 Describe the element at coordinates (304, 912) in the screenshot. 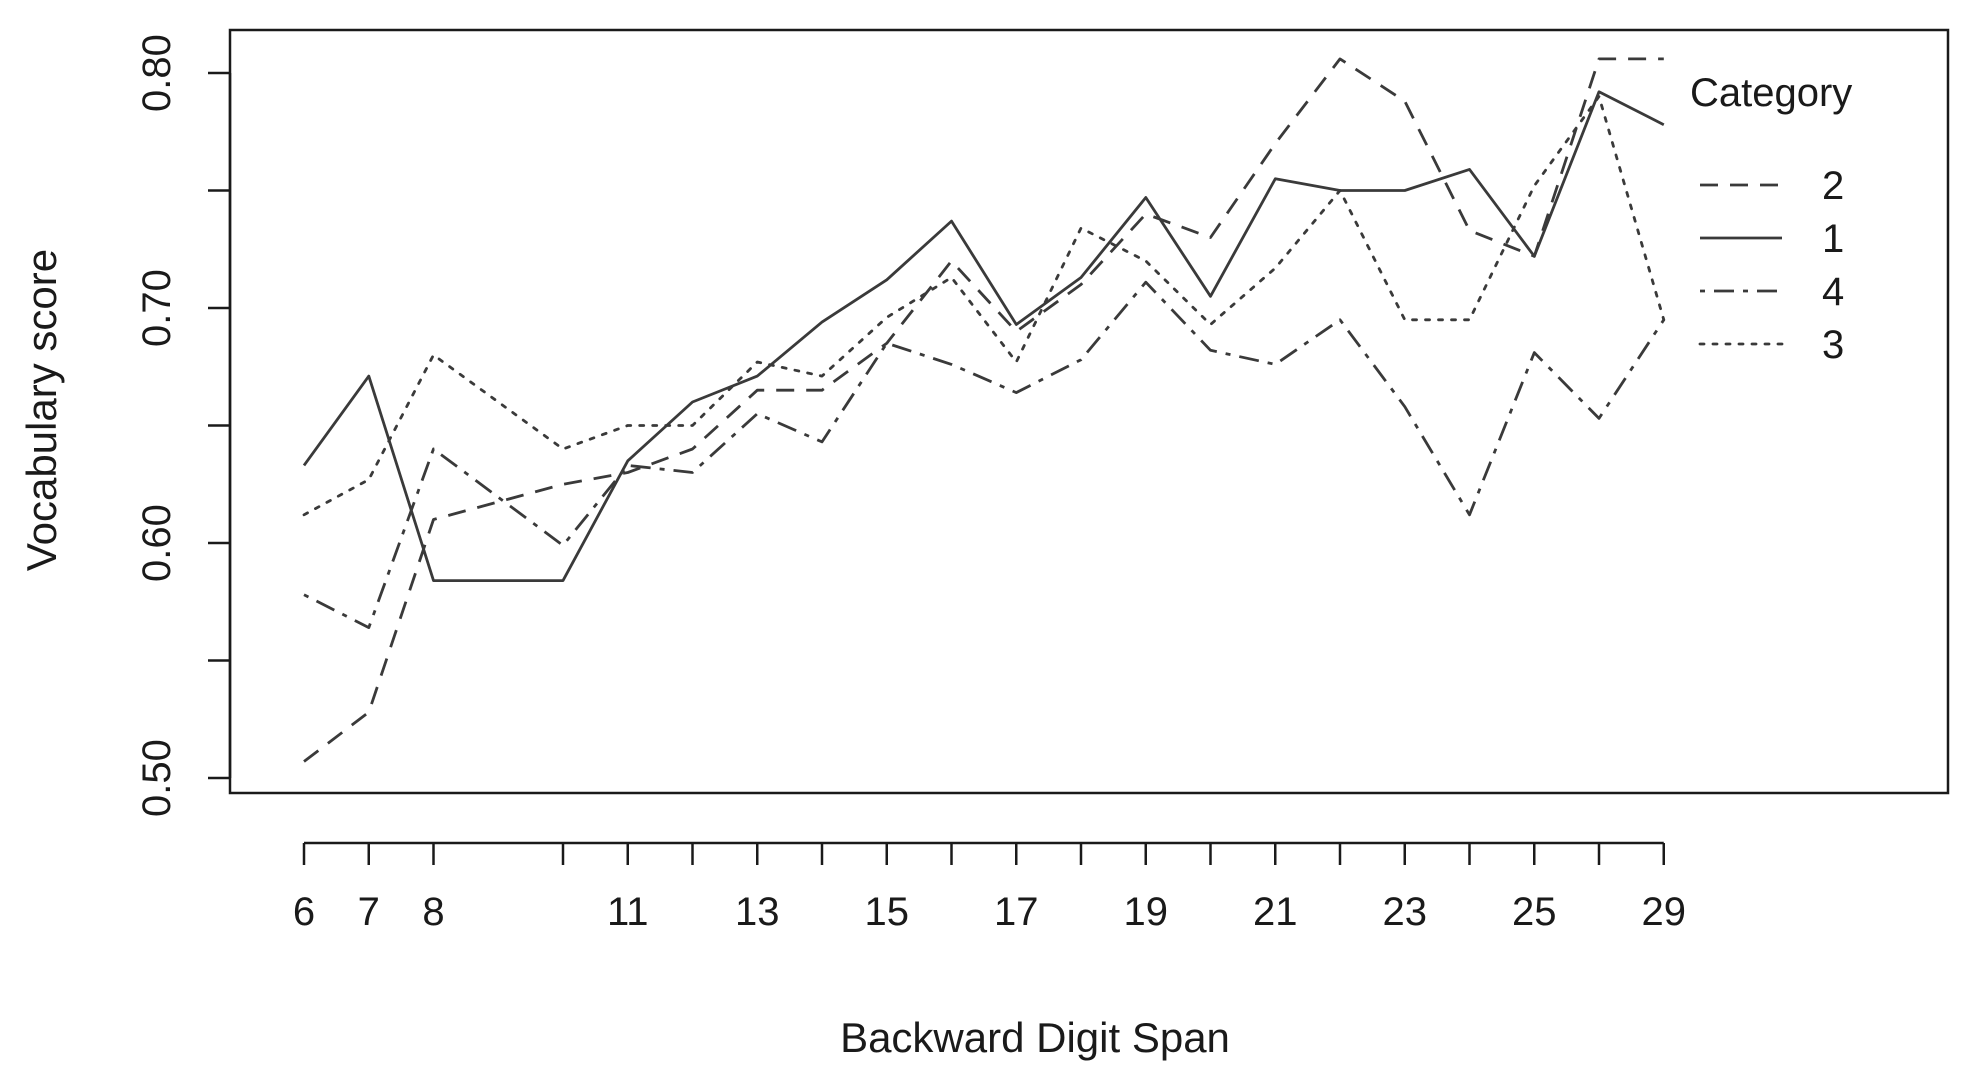

I see `x-tick-label: 6` at that location.